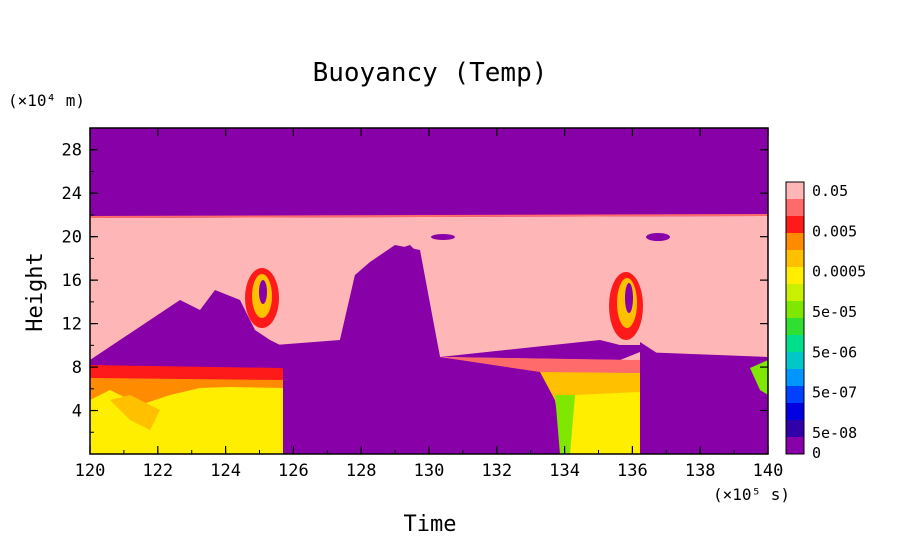 This screenshot has height=544, width=904. What do you see at coordinates (430, 524) in the screenshot?
I see `x-axis-label: Time` at bounding box center [430, 524].